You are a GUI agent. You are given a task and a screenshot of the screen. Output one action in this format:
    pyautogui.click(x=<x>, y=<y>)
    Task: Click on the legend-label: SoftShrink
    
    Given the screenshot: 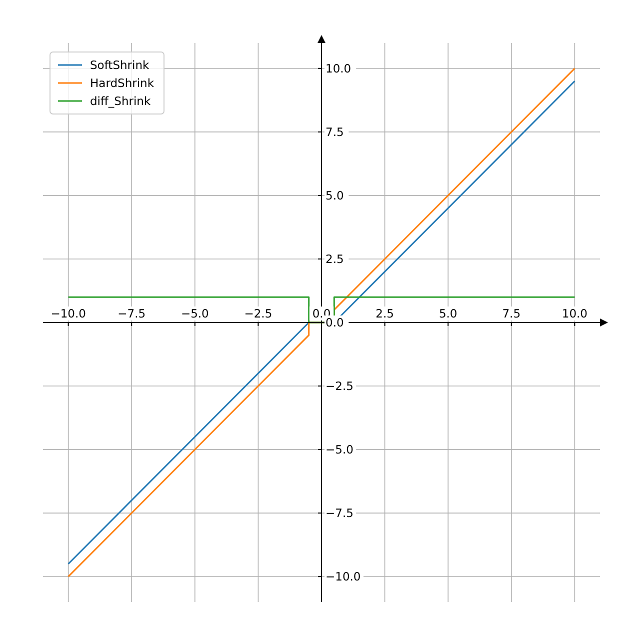 What is the action you would take?
    pyautogui.click(x=120, y=65)
    